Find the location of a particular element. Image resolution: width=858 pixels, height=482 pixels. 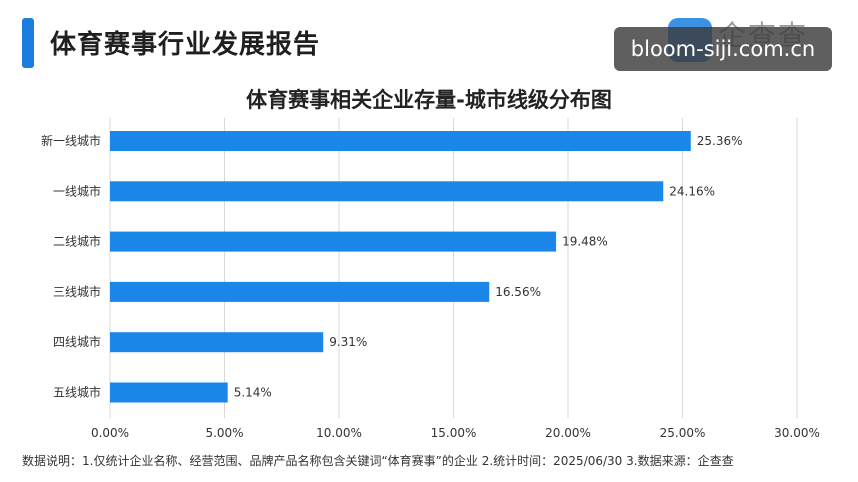

x-tick-label: 25.00% is located at coordinates (683, 433).